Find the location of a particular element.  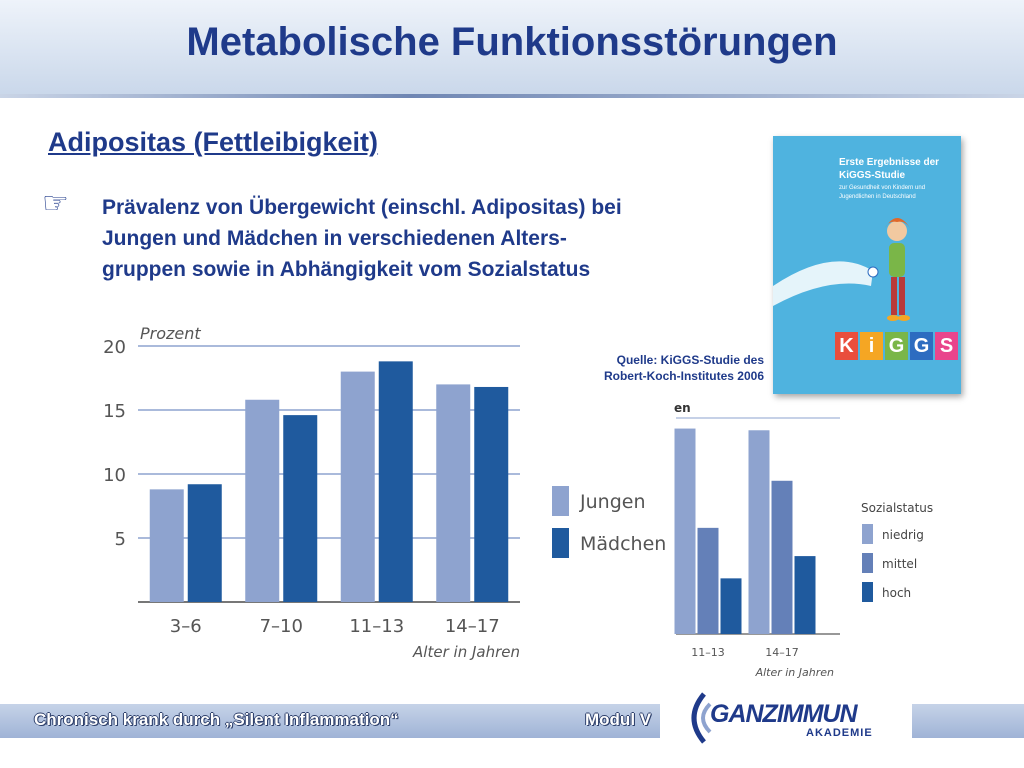

source-line: Robert-Koch-Institutes 2006 is located at coordinates (683, 376).